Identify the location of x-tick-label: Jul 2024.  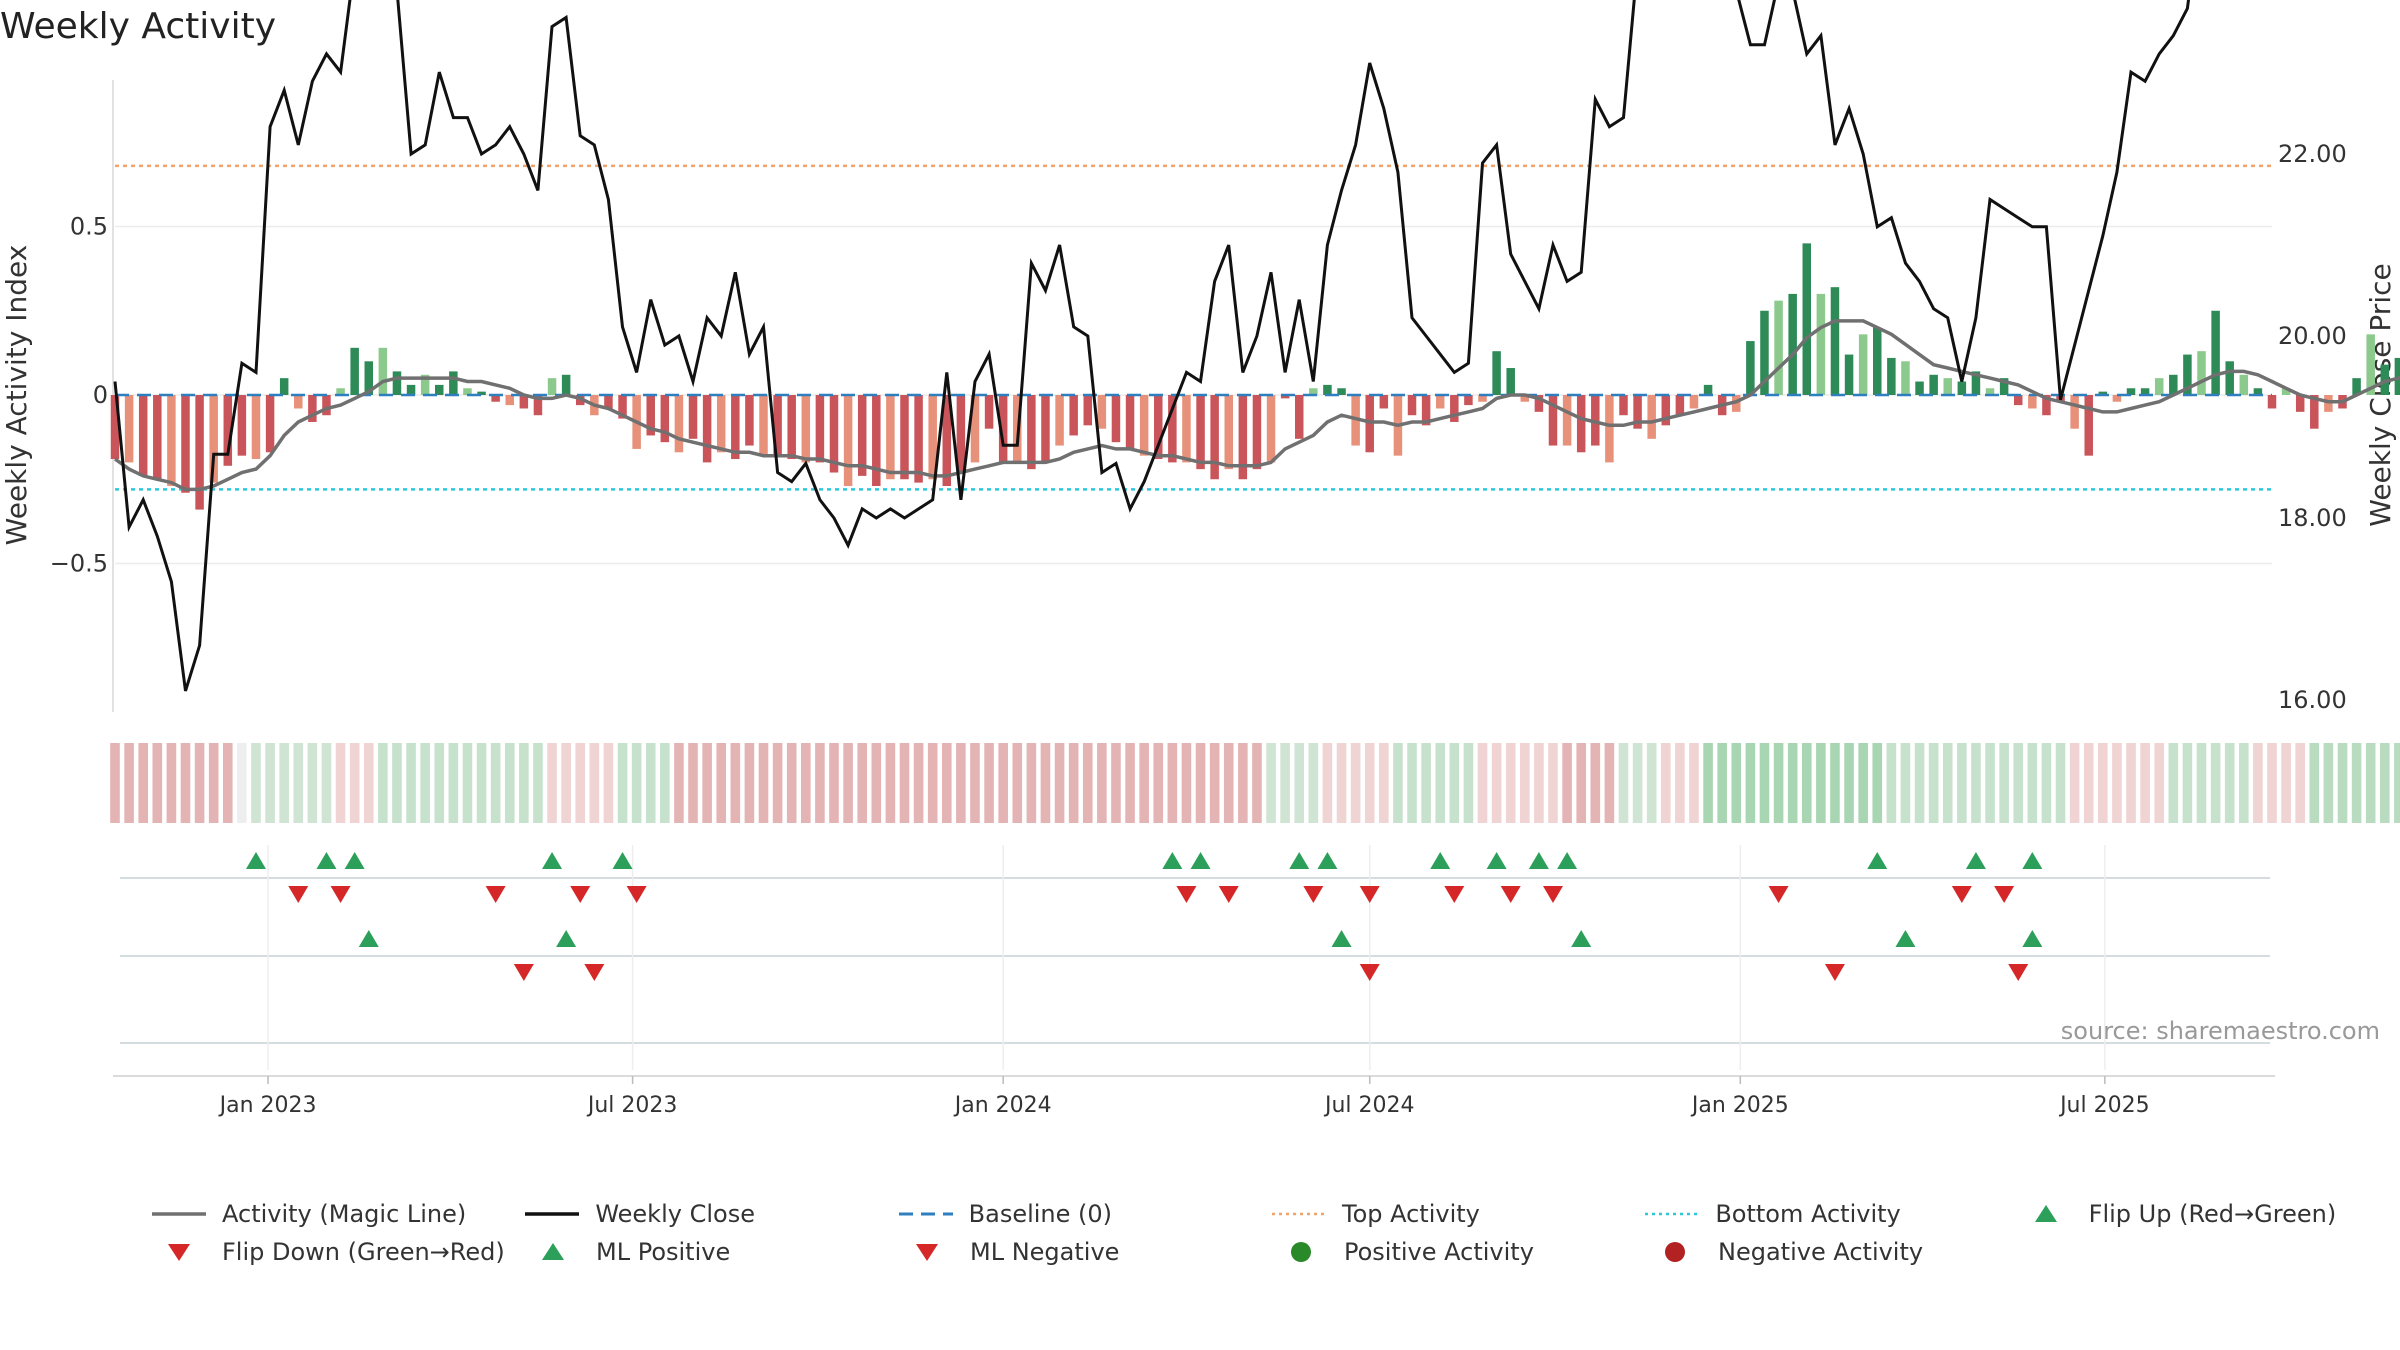
(1369, 1105).